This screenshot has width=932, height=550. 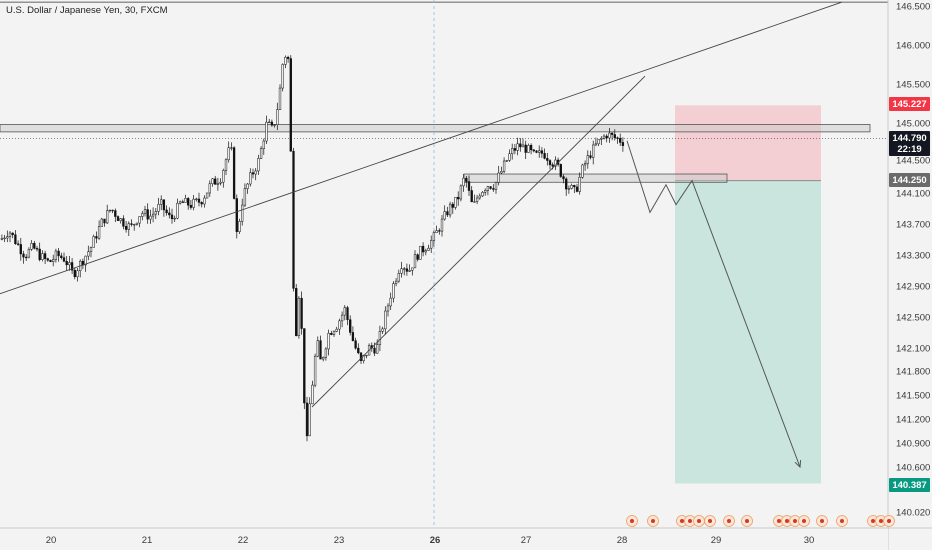 What do you see at coordinates (748, 332) in the screenshot?
I see `take-profit-zone` at bounding box center [748, 332].